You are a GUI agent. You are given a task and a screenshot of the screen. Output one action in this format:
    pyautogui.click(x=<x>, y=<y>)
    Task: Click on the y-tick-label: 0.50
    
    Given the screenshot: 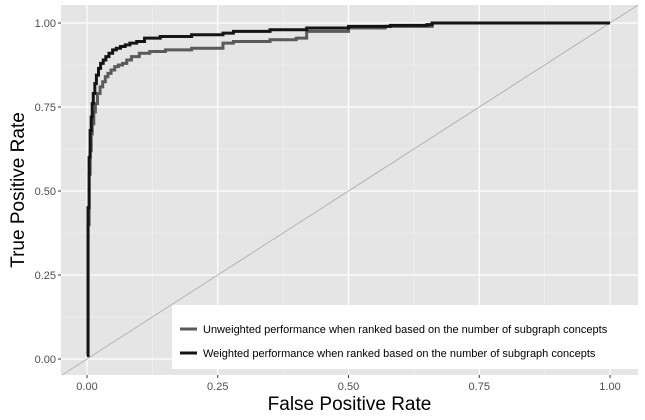 What is the action you would take?
    pyautogui.click(x=45, y=192)
    